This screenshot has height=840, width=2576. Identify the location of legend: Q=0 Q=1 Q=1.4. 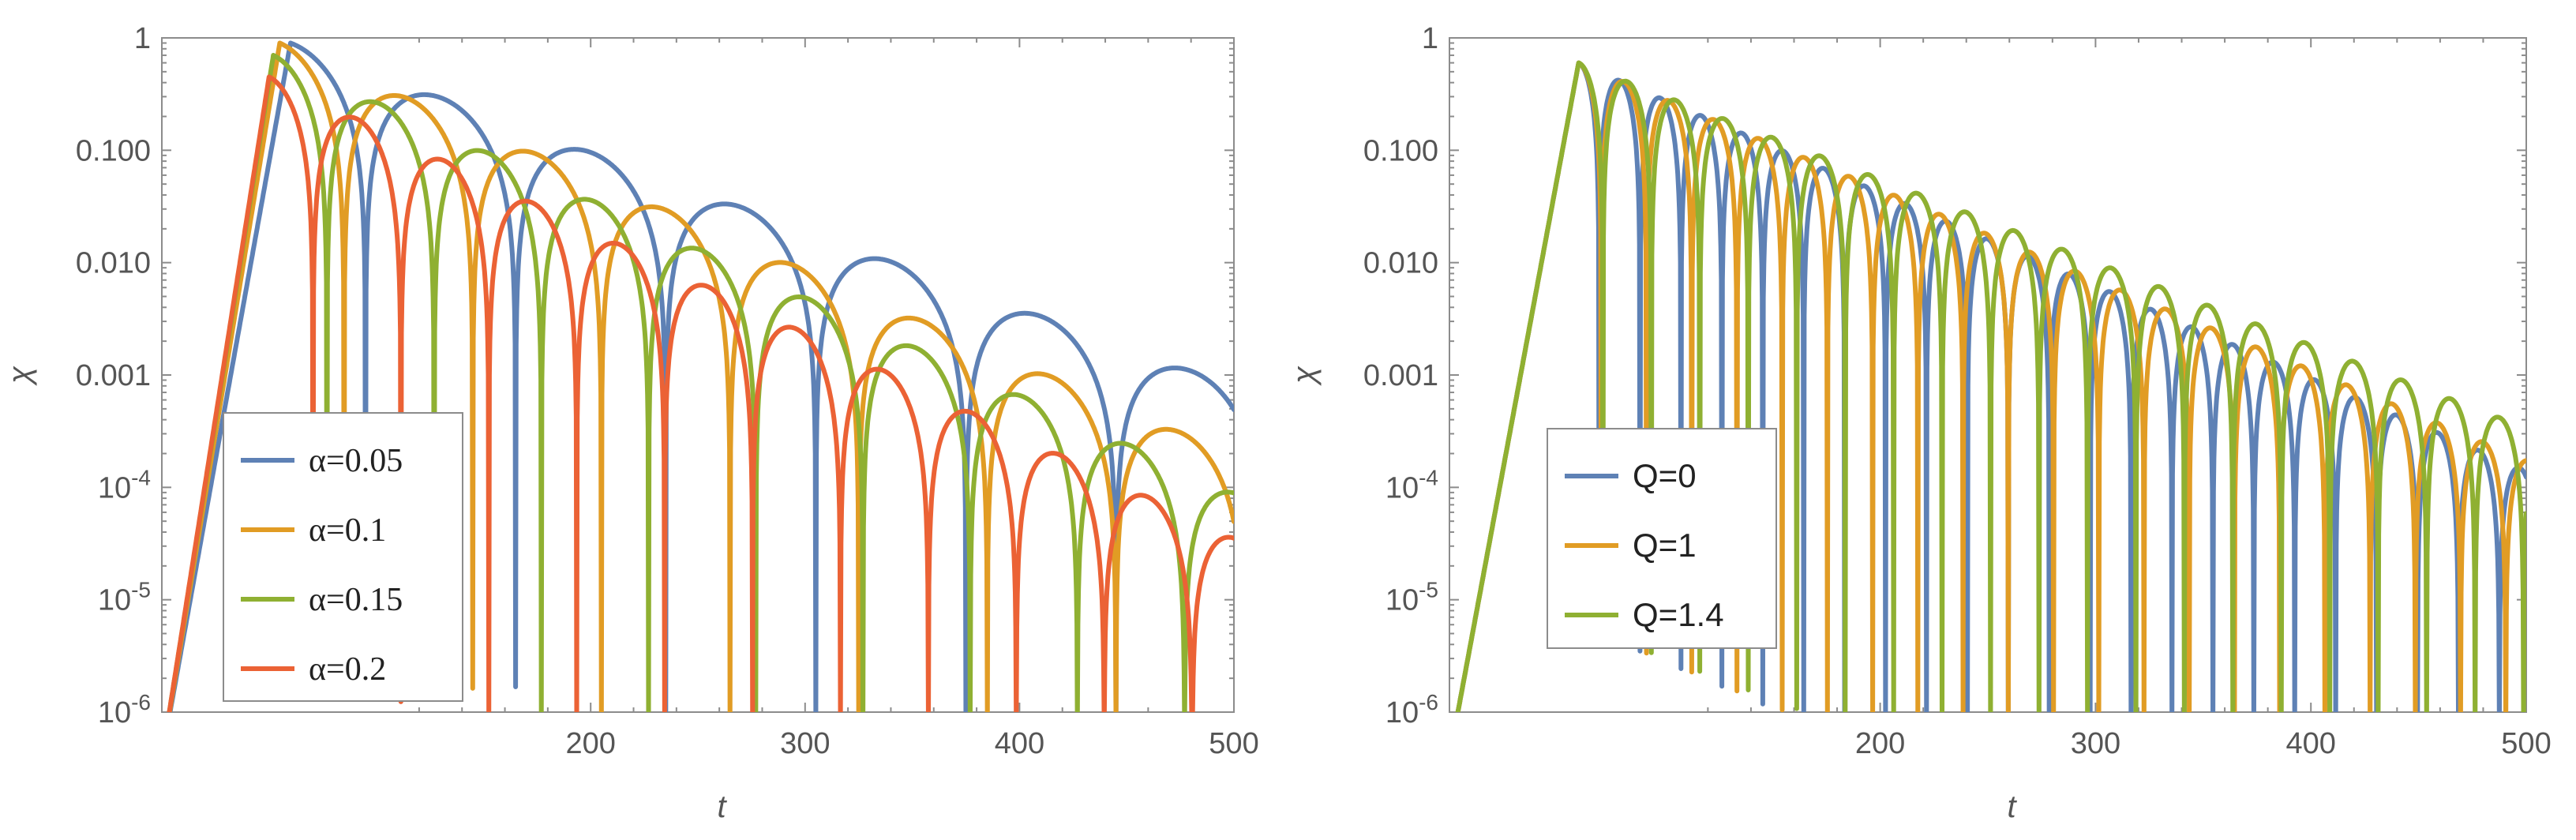
(1662, 538).